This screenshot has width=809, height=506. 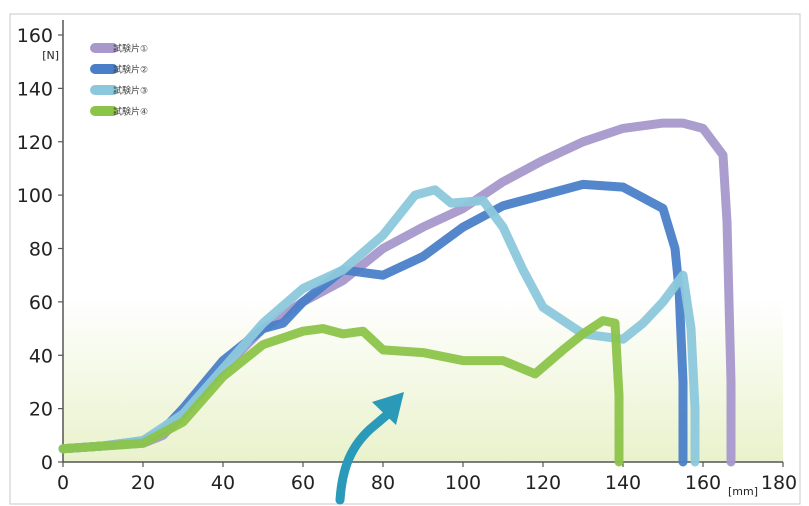 I want to click on y-tick-label: 0, so click(x=47, y=463).